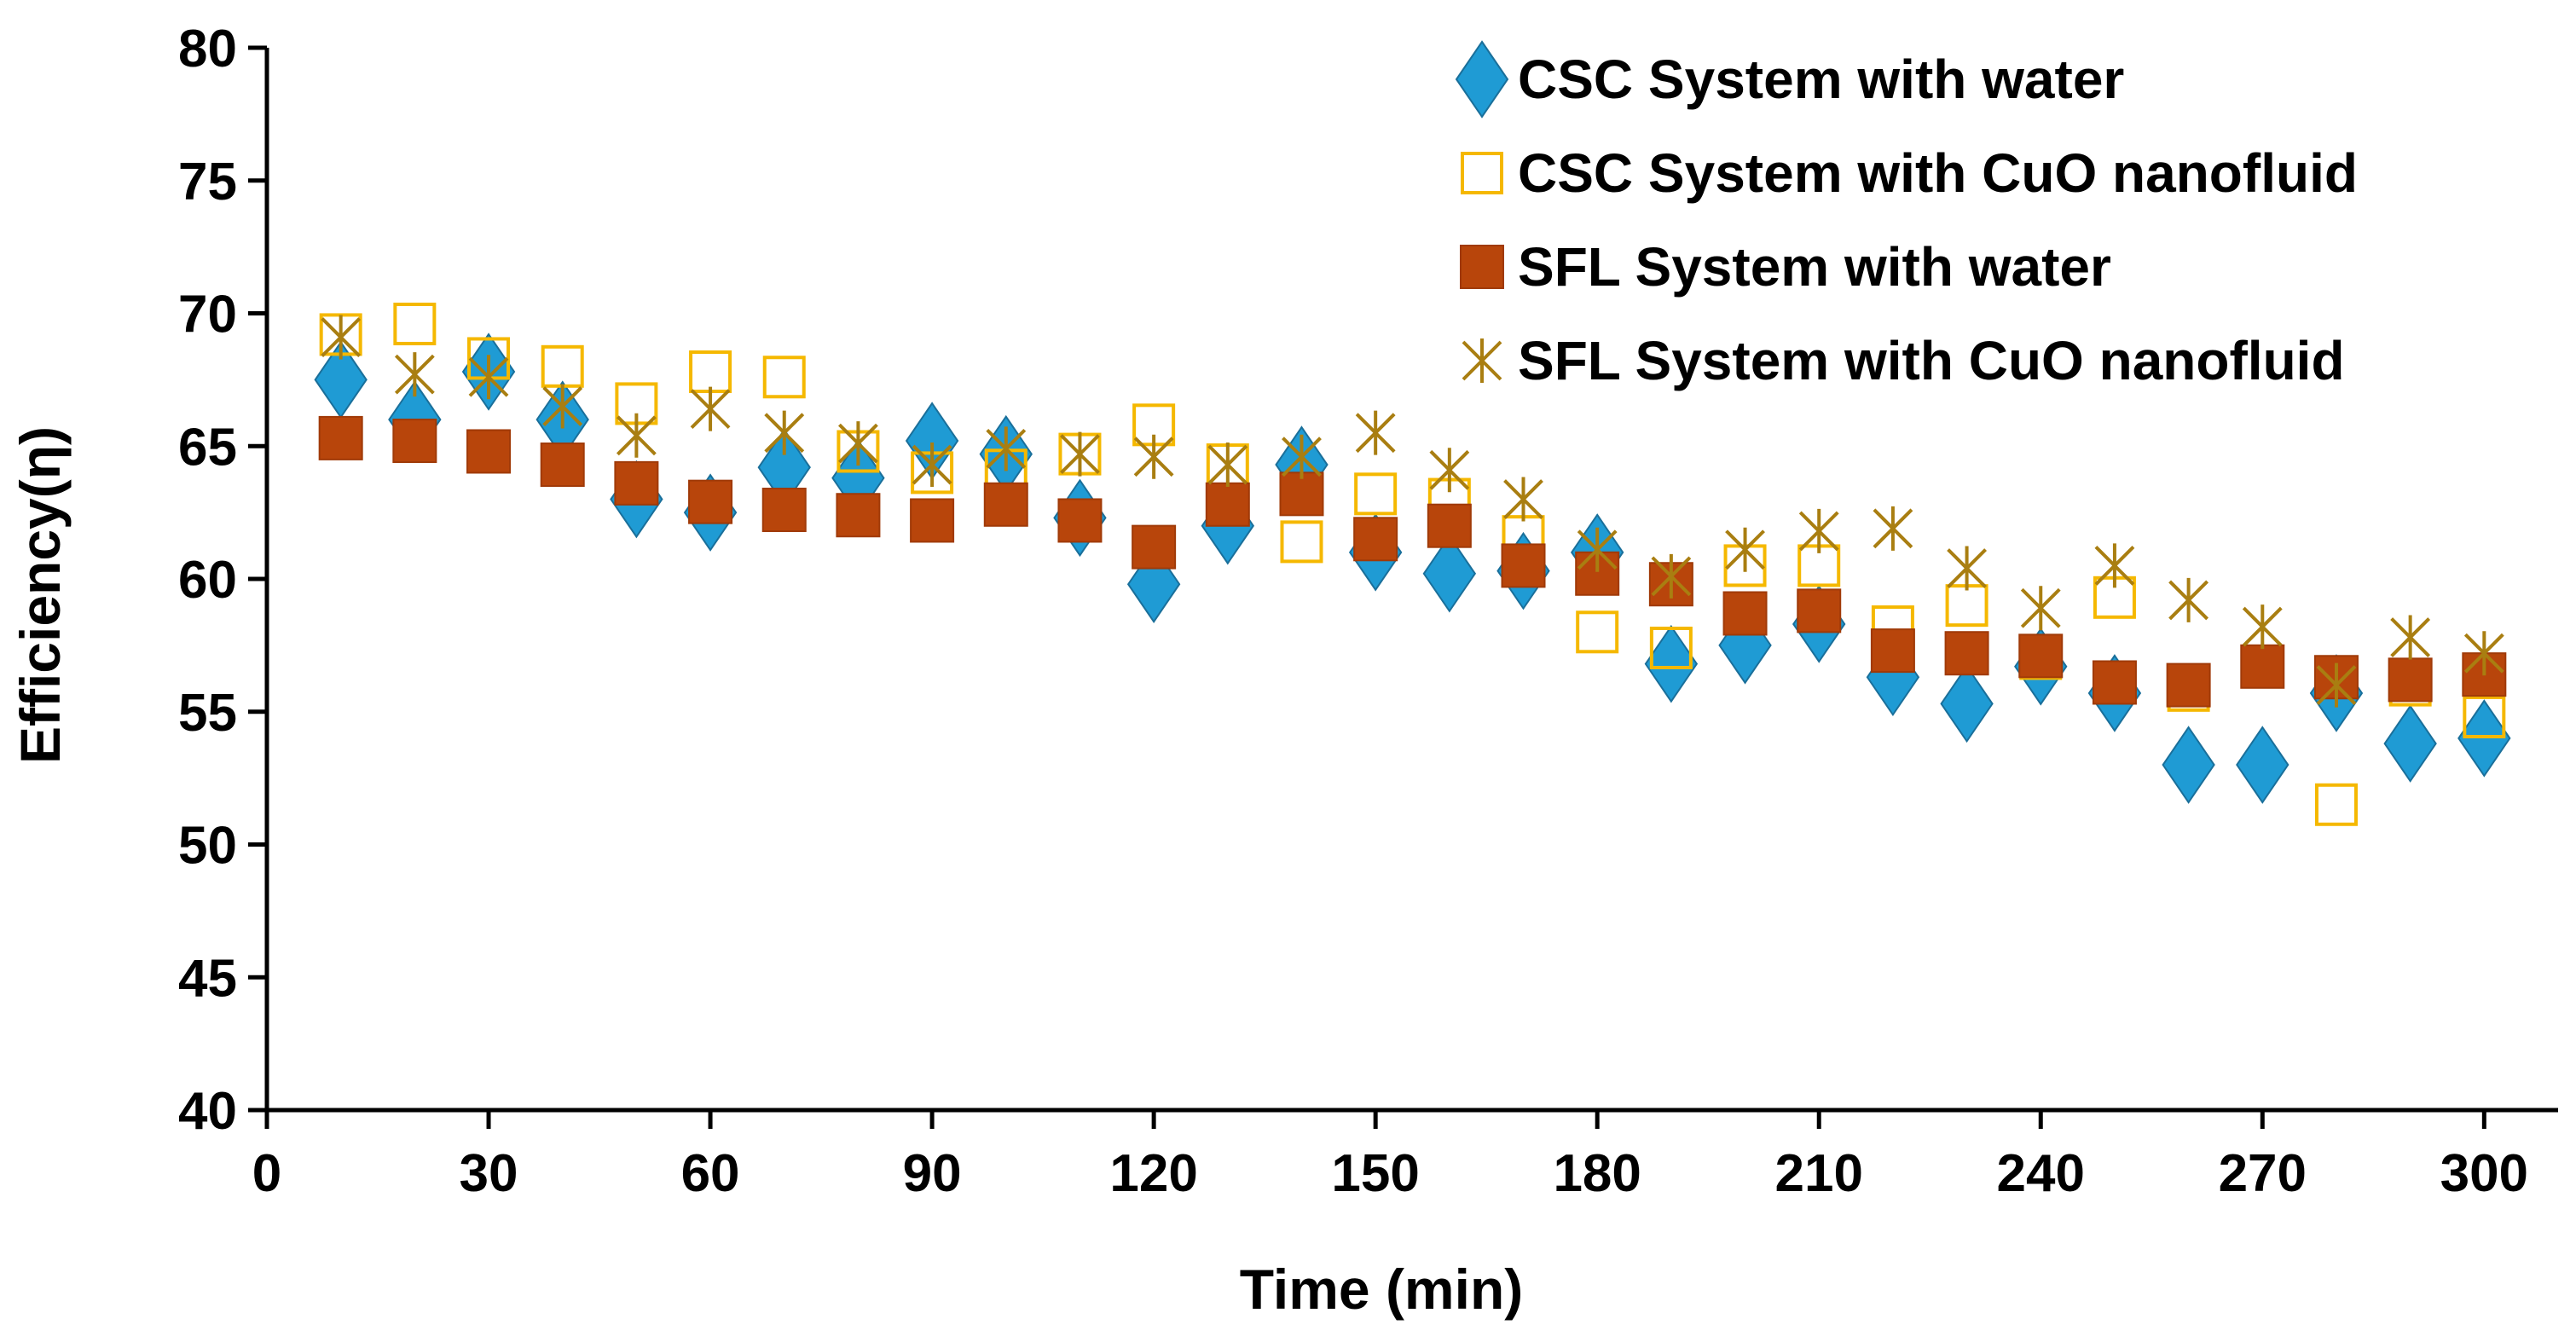  Describe the element at coordinates (207, 447) in the screenshot. I see `y-tick-label: 65` at that location.